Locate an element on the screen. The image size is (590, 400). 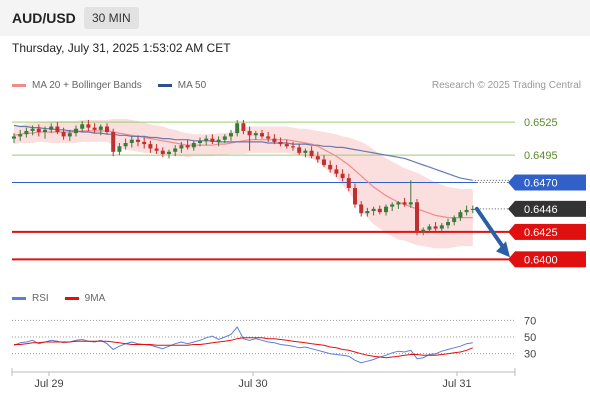
legend-label-ma20: MA 20 + Bollinger Bands is located at coordinates (87, 85).